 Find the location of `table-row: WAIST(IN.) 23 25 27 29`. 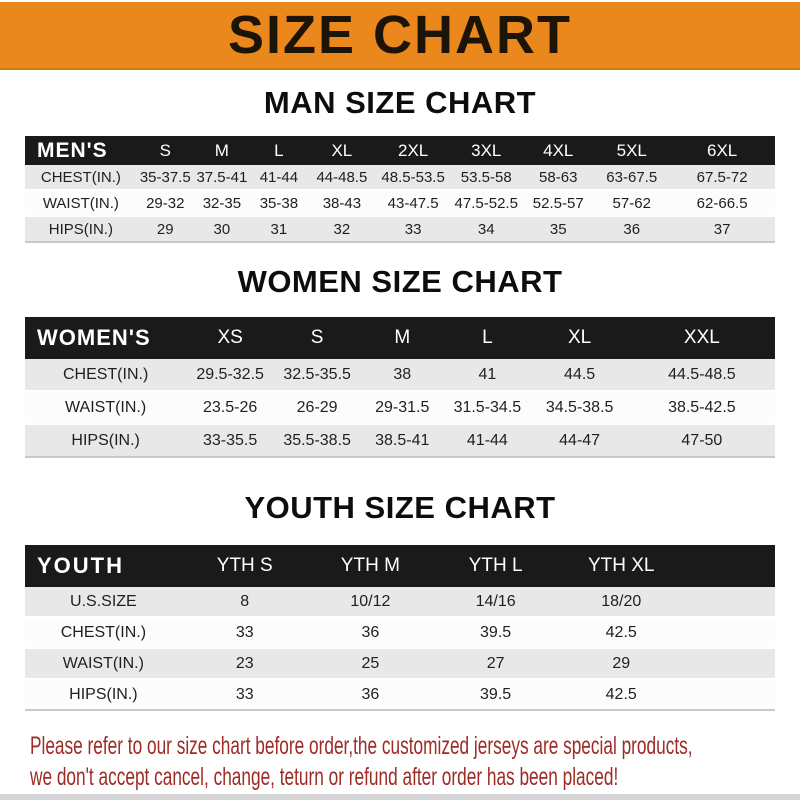

table-row: WAIST(IN.) 23 25 27 29 is located at coordinates (400, 664).